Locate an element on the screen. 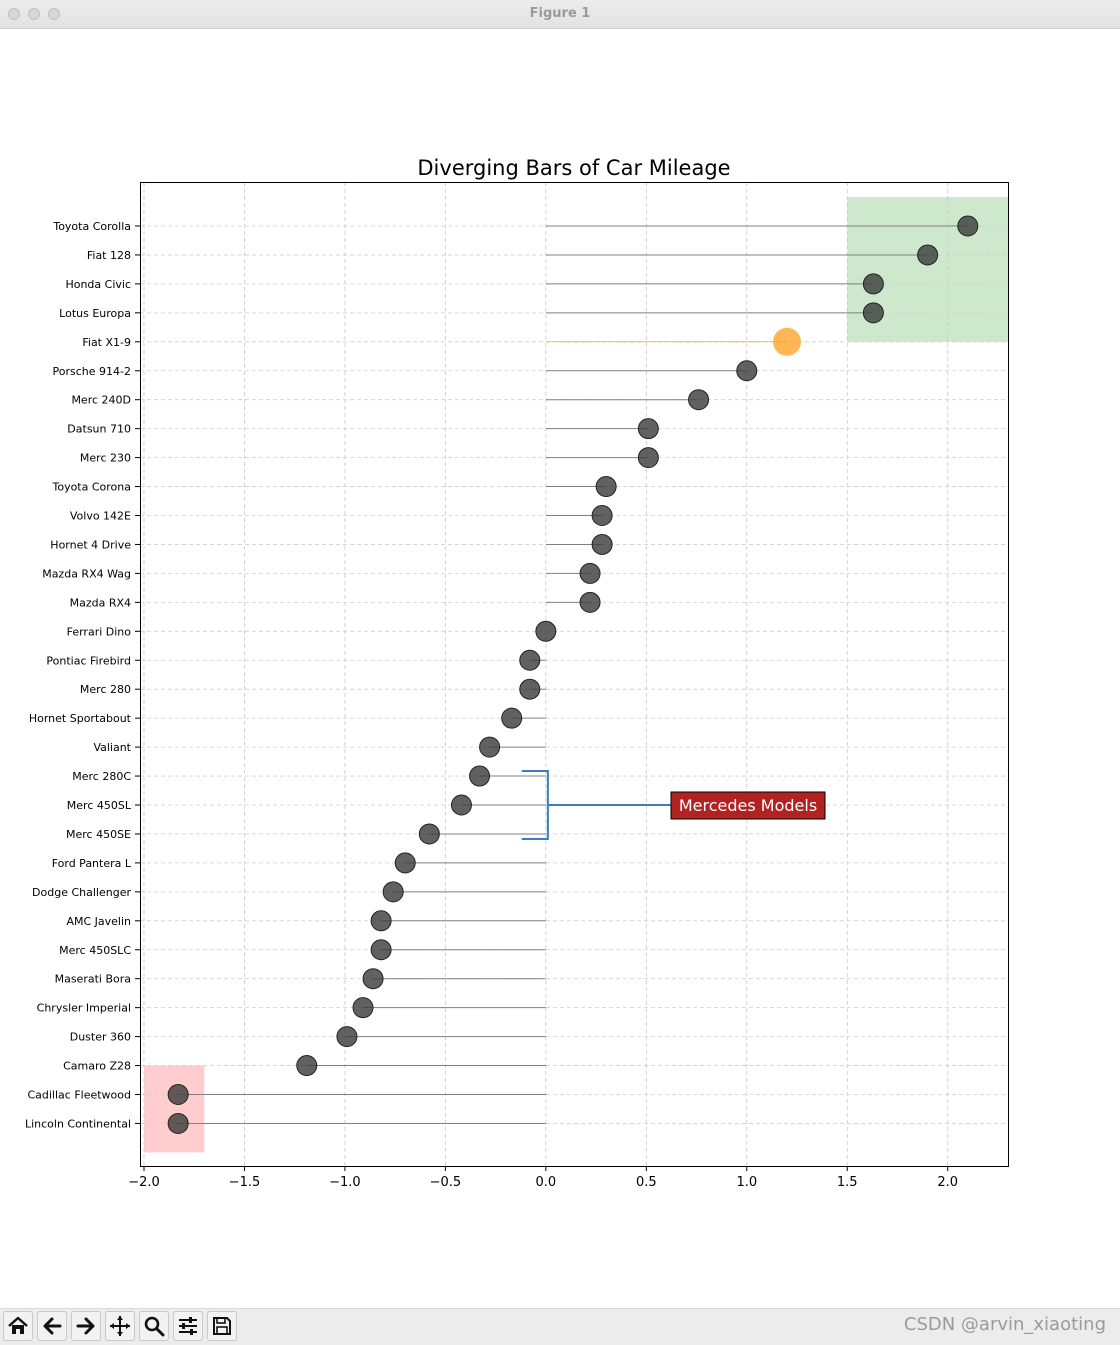  y-tick-label: Lotus Europa is located at coordinates (95, 313).